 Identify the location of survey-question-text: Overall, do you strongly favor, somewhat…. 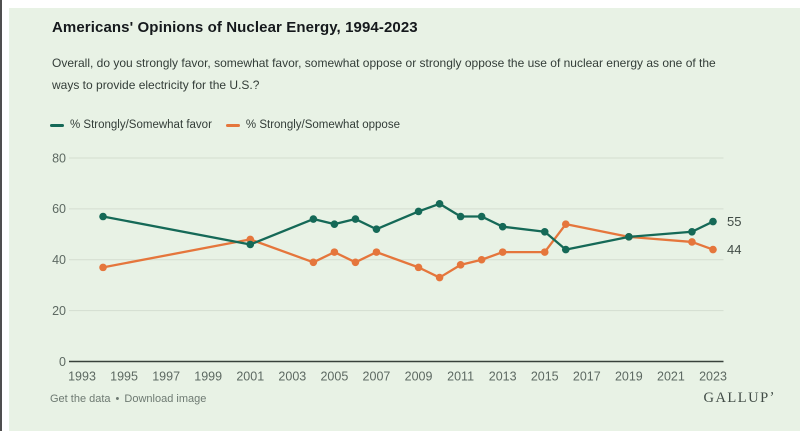
(384, 74).